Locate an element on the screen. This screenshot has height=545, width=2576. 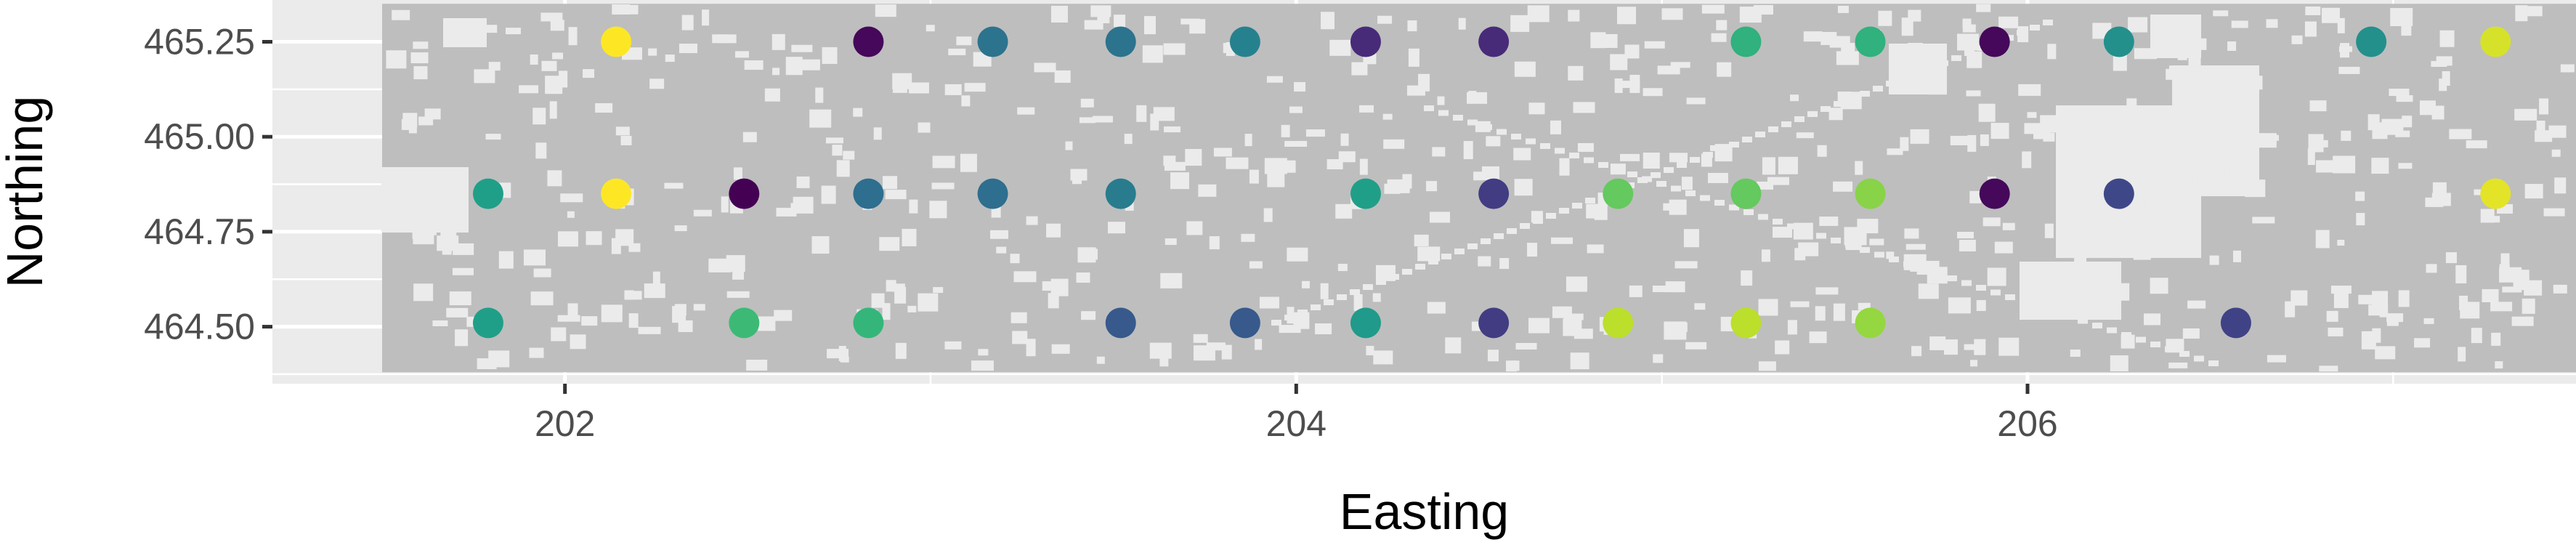
y-axis-ticks: 464.50 464.75 465.00 465.25 is located at coordinates (208, 184).